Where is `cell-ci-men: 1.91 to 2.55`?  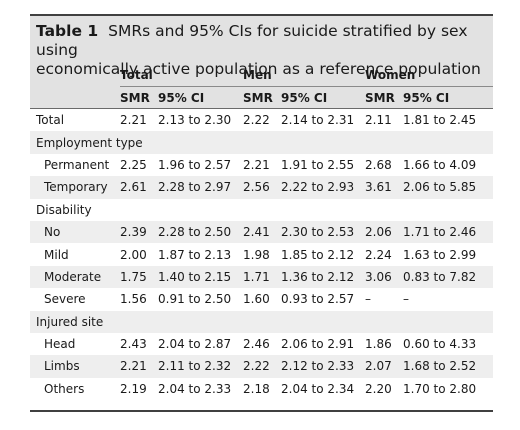 cell-ci-men: 1.91 to 2.55 is located at coordinates (318, 164).